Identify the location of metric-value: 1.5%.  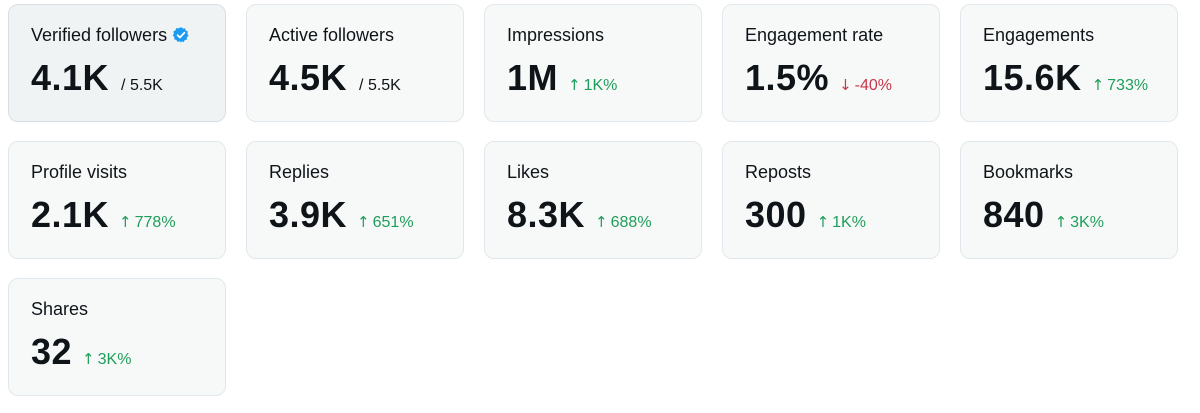
(787, 77).